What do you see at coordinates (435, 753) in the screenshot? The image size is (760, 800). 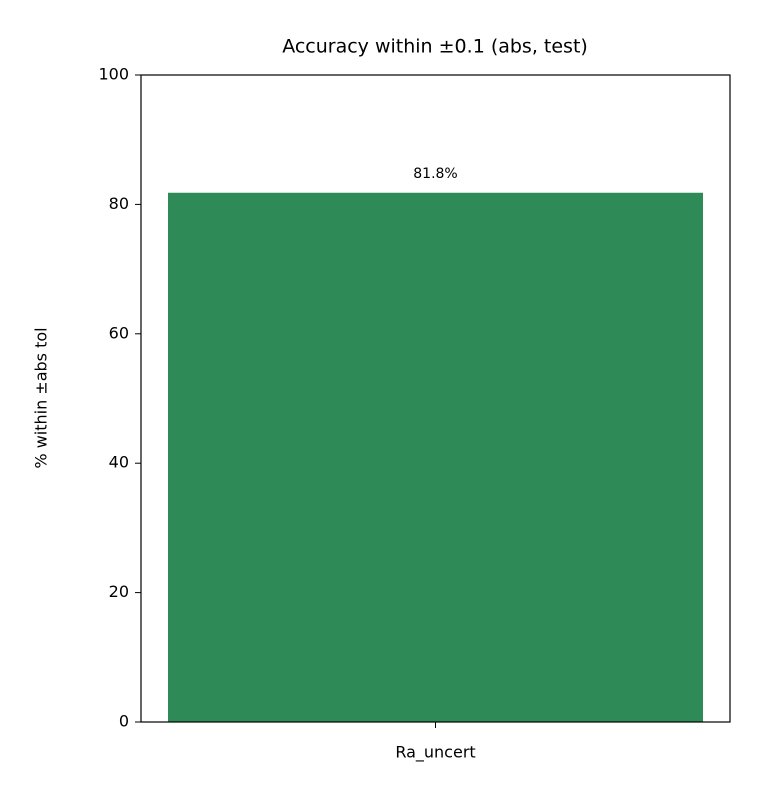 I see `x-tick-label: Ra_uncert` at bounding box center [435, 753].